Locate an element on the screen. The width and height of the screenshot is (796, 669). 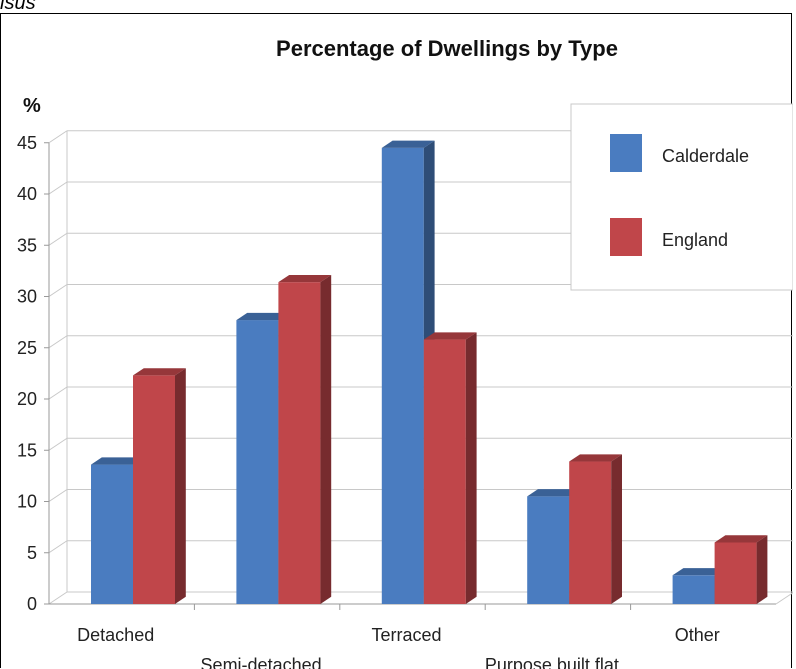
bar-calderdale-terraced-top is located at coordinates (408, 144).